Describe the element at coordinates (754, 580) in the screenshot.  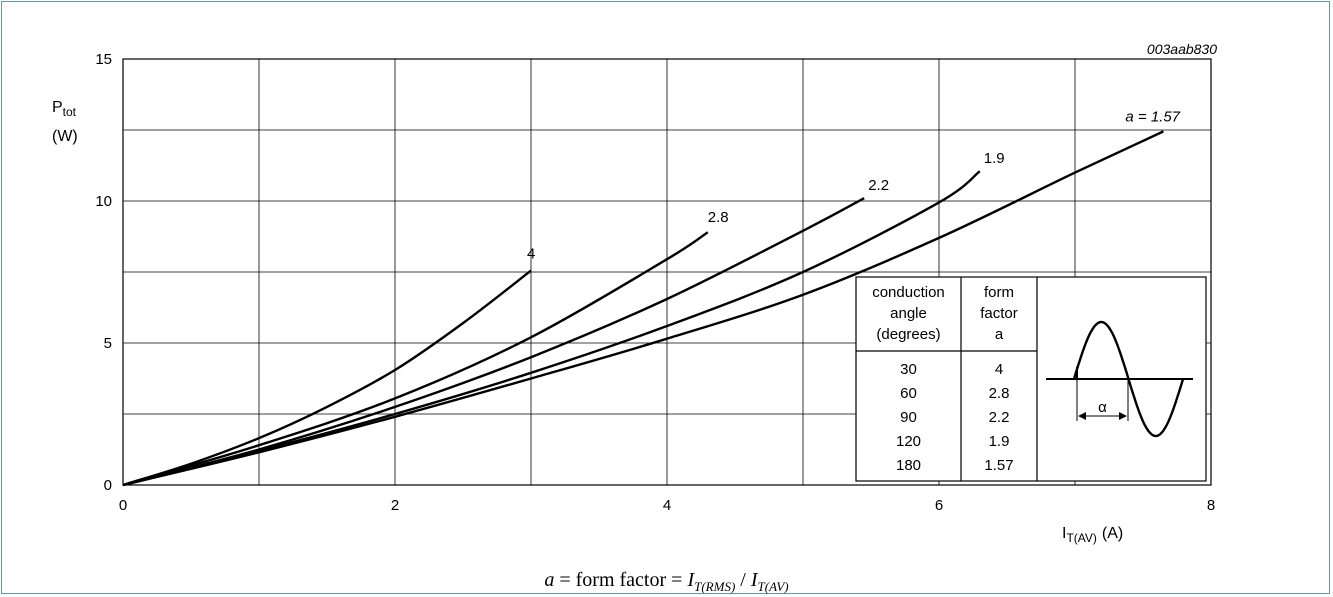
I see `formula-i-av: I` at that location.